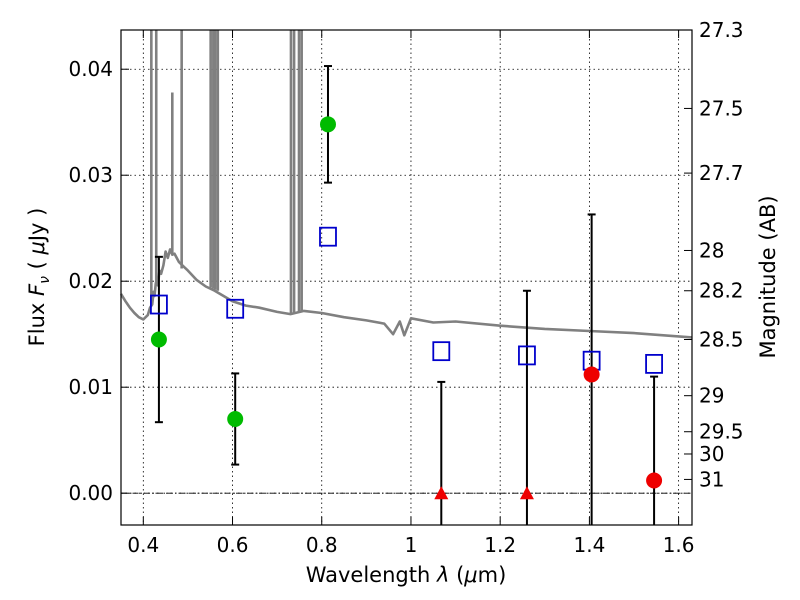 The width and height of the screenshot is (800, 600). I want to click on y-tick-label: 0.03, so click(90, 175).